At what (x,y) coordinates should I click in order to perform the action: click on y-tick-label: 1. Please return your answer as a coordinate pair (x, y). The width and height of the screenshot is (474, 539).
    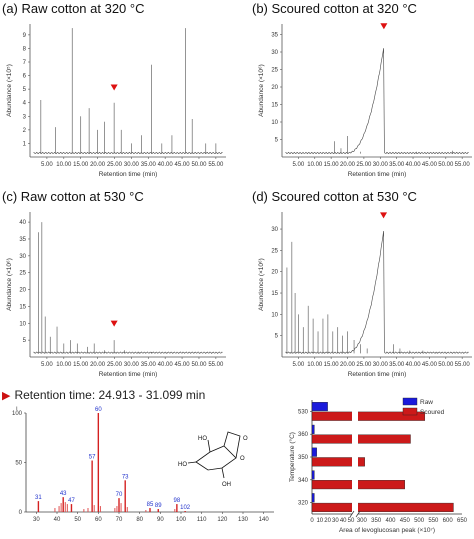
    Looking at the image, I should click on (25, 144).